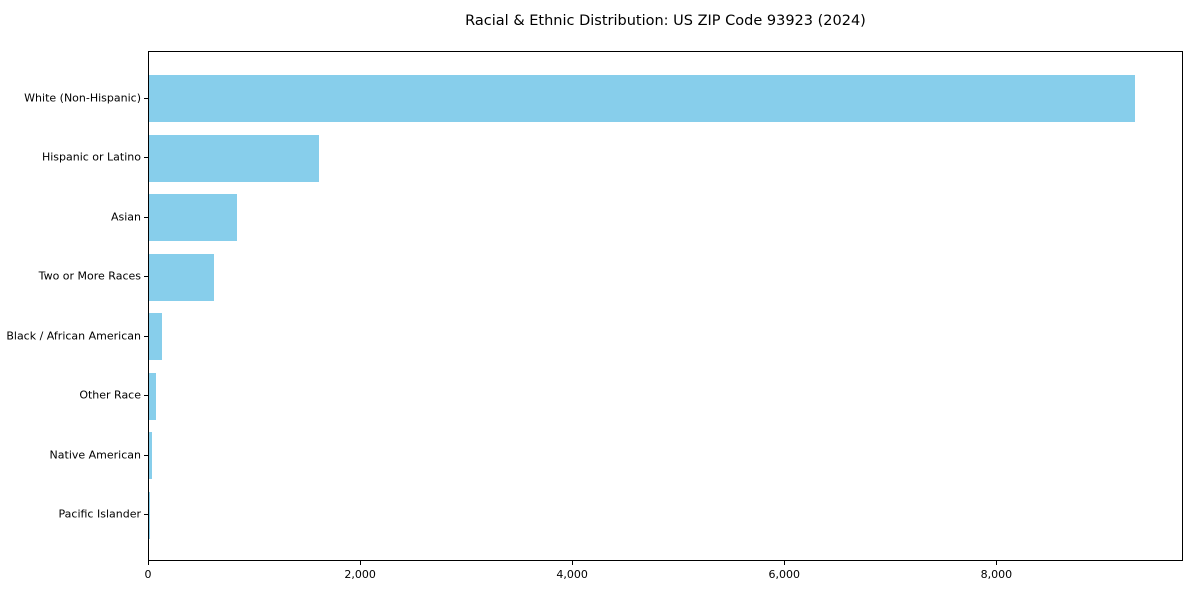 This screenshot has height=600, width=1200. What do you see at coordinates (360, 574) in the screenshot?
I see `x-tick-label: 2,000` at bounding box center [360, 574].